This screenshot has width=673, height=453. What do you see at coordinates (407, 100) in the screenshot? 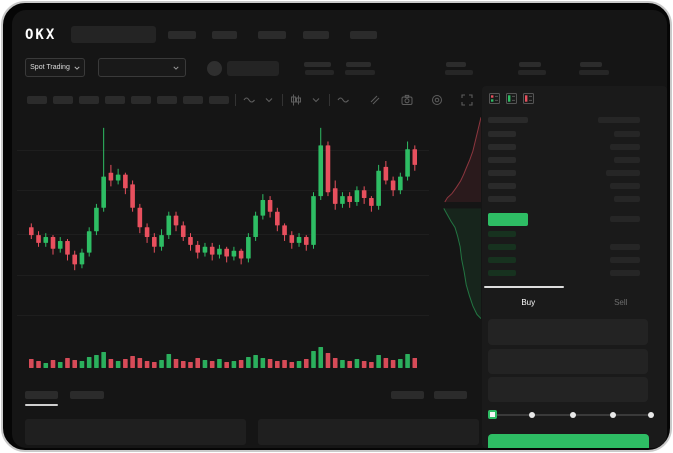
I see `camera-icon` at bounding box center [407, 100].